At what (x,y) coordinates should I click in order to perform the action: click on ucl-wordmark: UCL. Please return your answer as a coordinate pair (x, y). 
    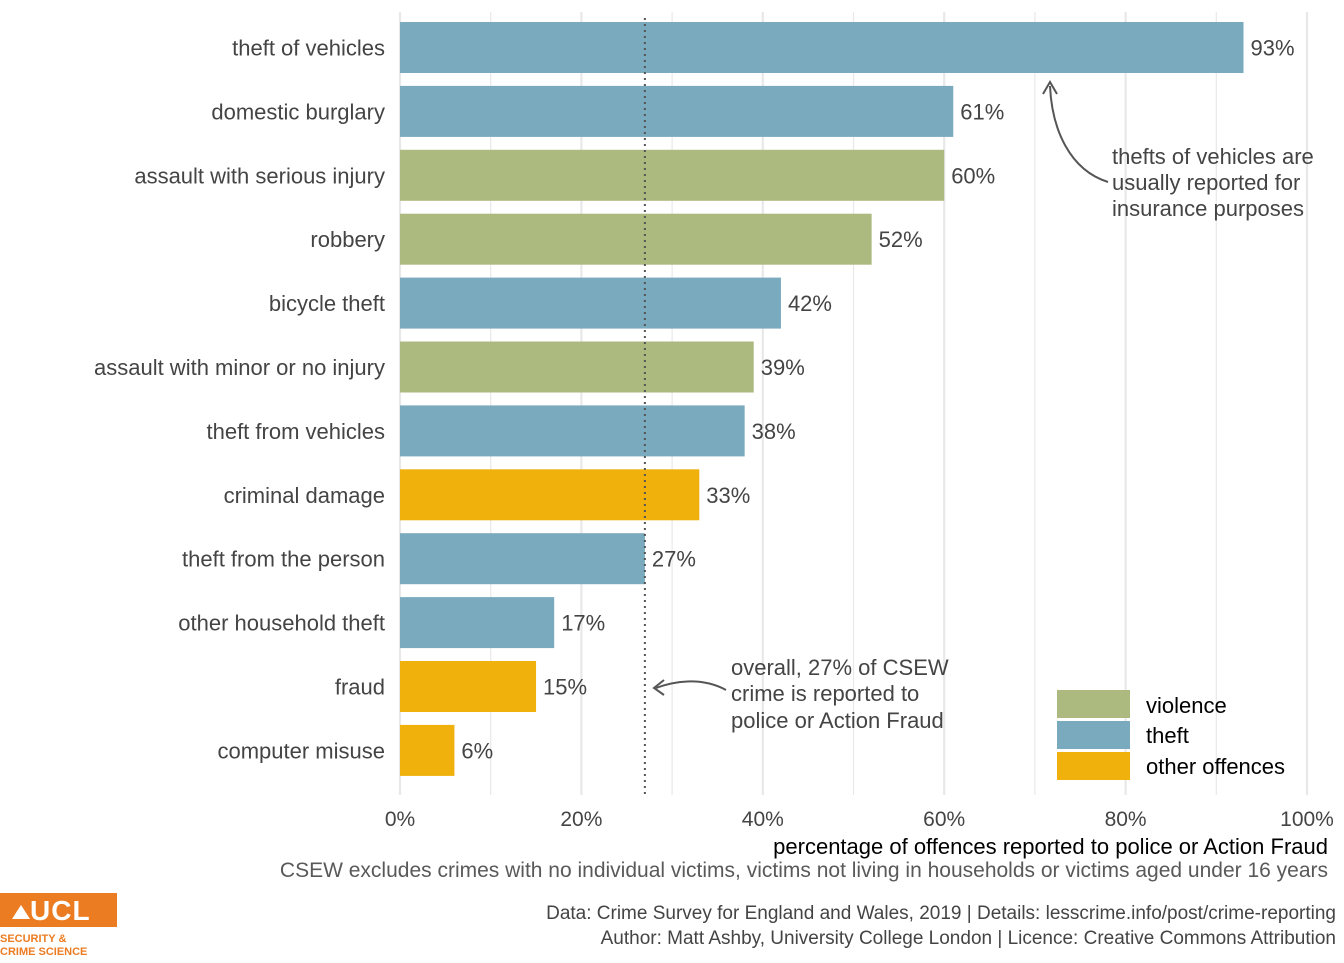
    Looking at the image, I should click on (60, 910).